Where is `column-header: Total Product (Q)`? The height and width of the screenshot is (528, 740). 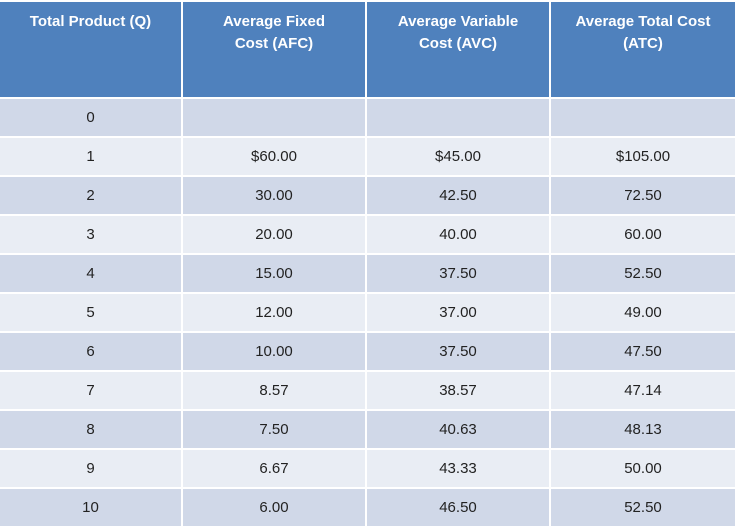 column-header: Total Product (Q) is located at coordinates (90, 49).